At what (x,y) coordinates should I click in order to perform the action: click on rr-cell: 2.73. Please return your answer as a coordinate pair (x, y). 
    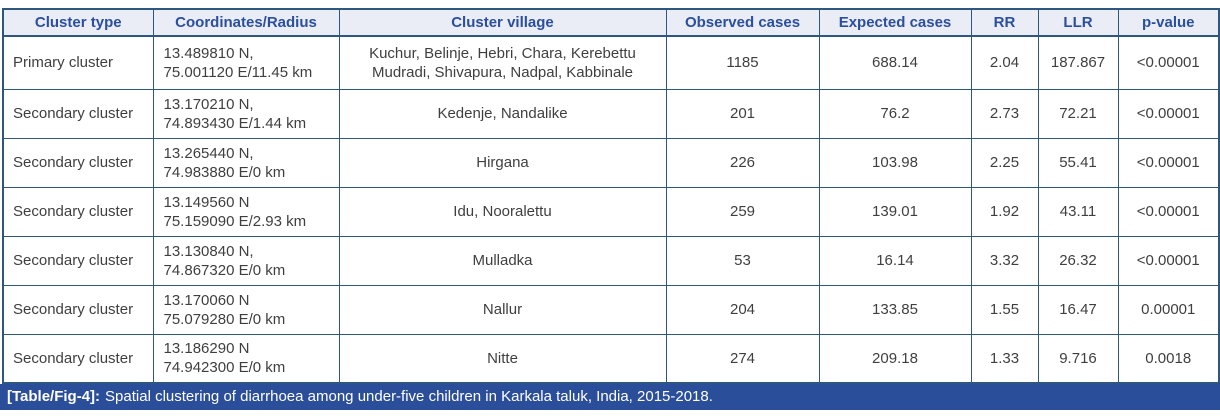
    Looking at the image, I should click on (1004, 113).